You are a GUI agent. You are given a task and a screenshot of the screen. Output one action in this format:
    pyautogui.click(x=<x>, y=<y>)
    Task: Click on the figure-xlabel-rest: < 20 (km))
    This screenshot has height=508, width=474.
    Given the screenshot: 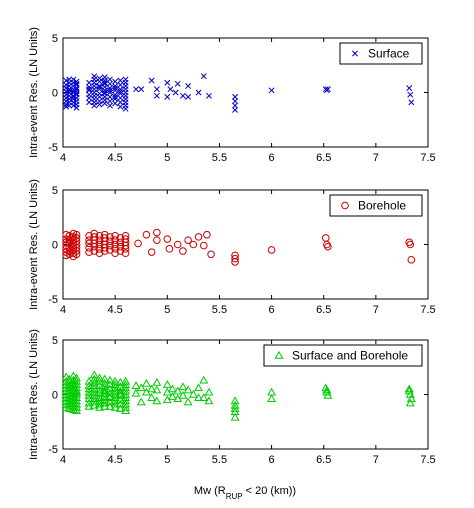 What is the action you would take?
    pyautogui.click(x=269, y=491)
    